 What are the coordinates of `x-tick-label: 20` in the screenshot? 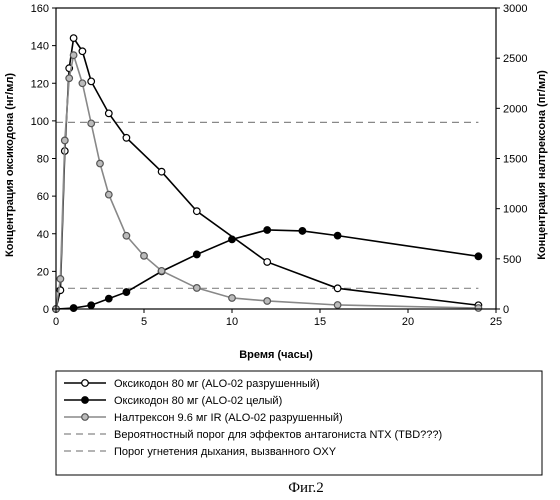 It's located at (408, 322).